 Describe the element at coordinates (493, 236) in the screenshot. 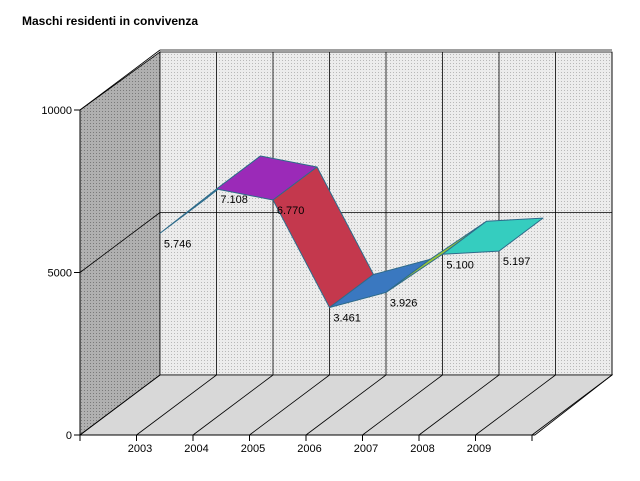

I see `ribbon-segment-2008-2009` at that location.